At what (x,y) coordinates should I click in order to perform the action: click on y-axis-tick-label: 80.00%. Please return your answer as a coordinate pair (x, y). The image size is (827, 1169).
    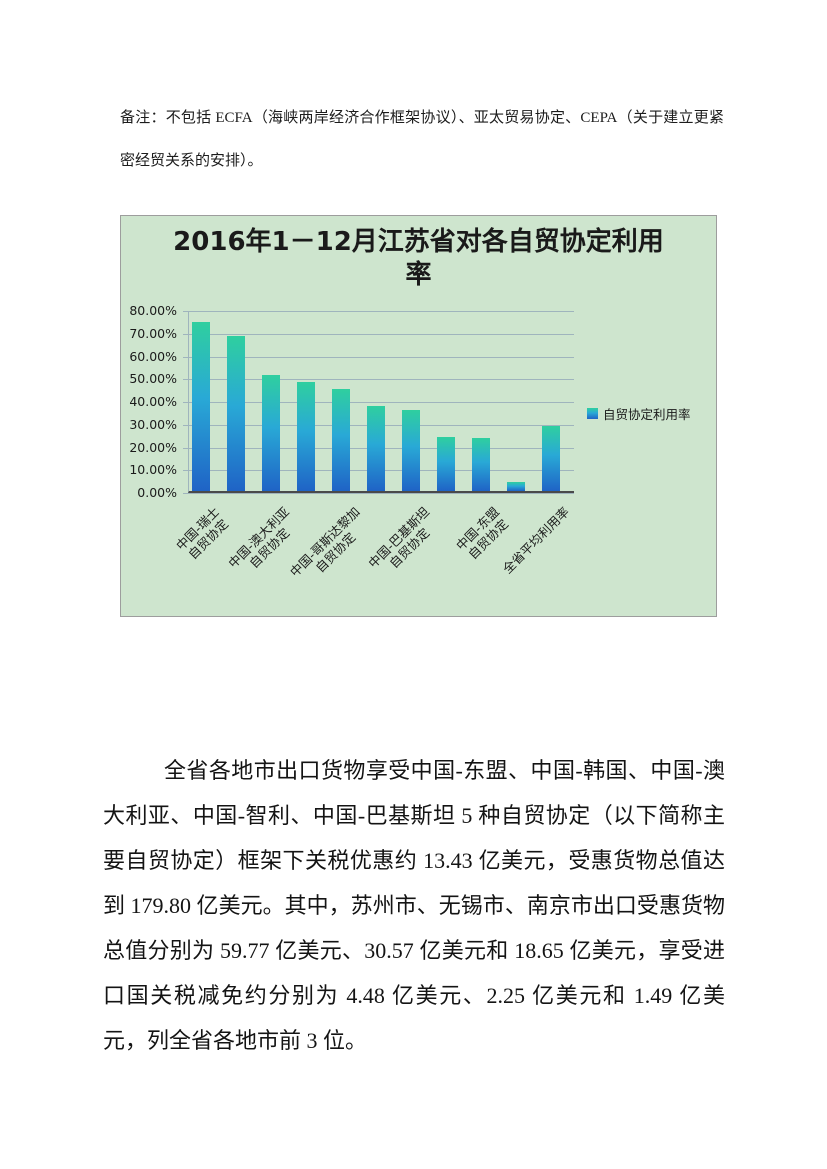
    Looking at the image, I should click on (153, 310).